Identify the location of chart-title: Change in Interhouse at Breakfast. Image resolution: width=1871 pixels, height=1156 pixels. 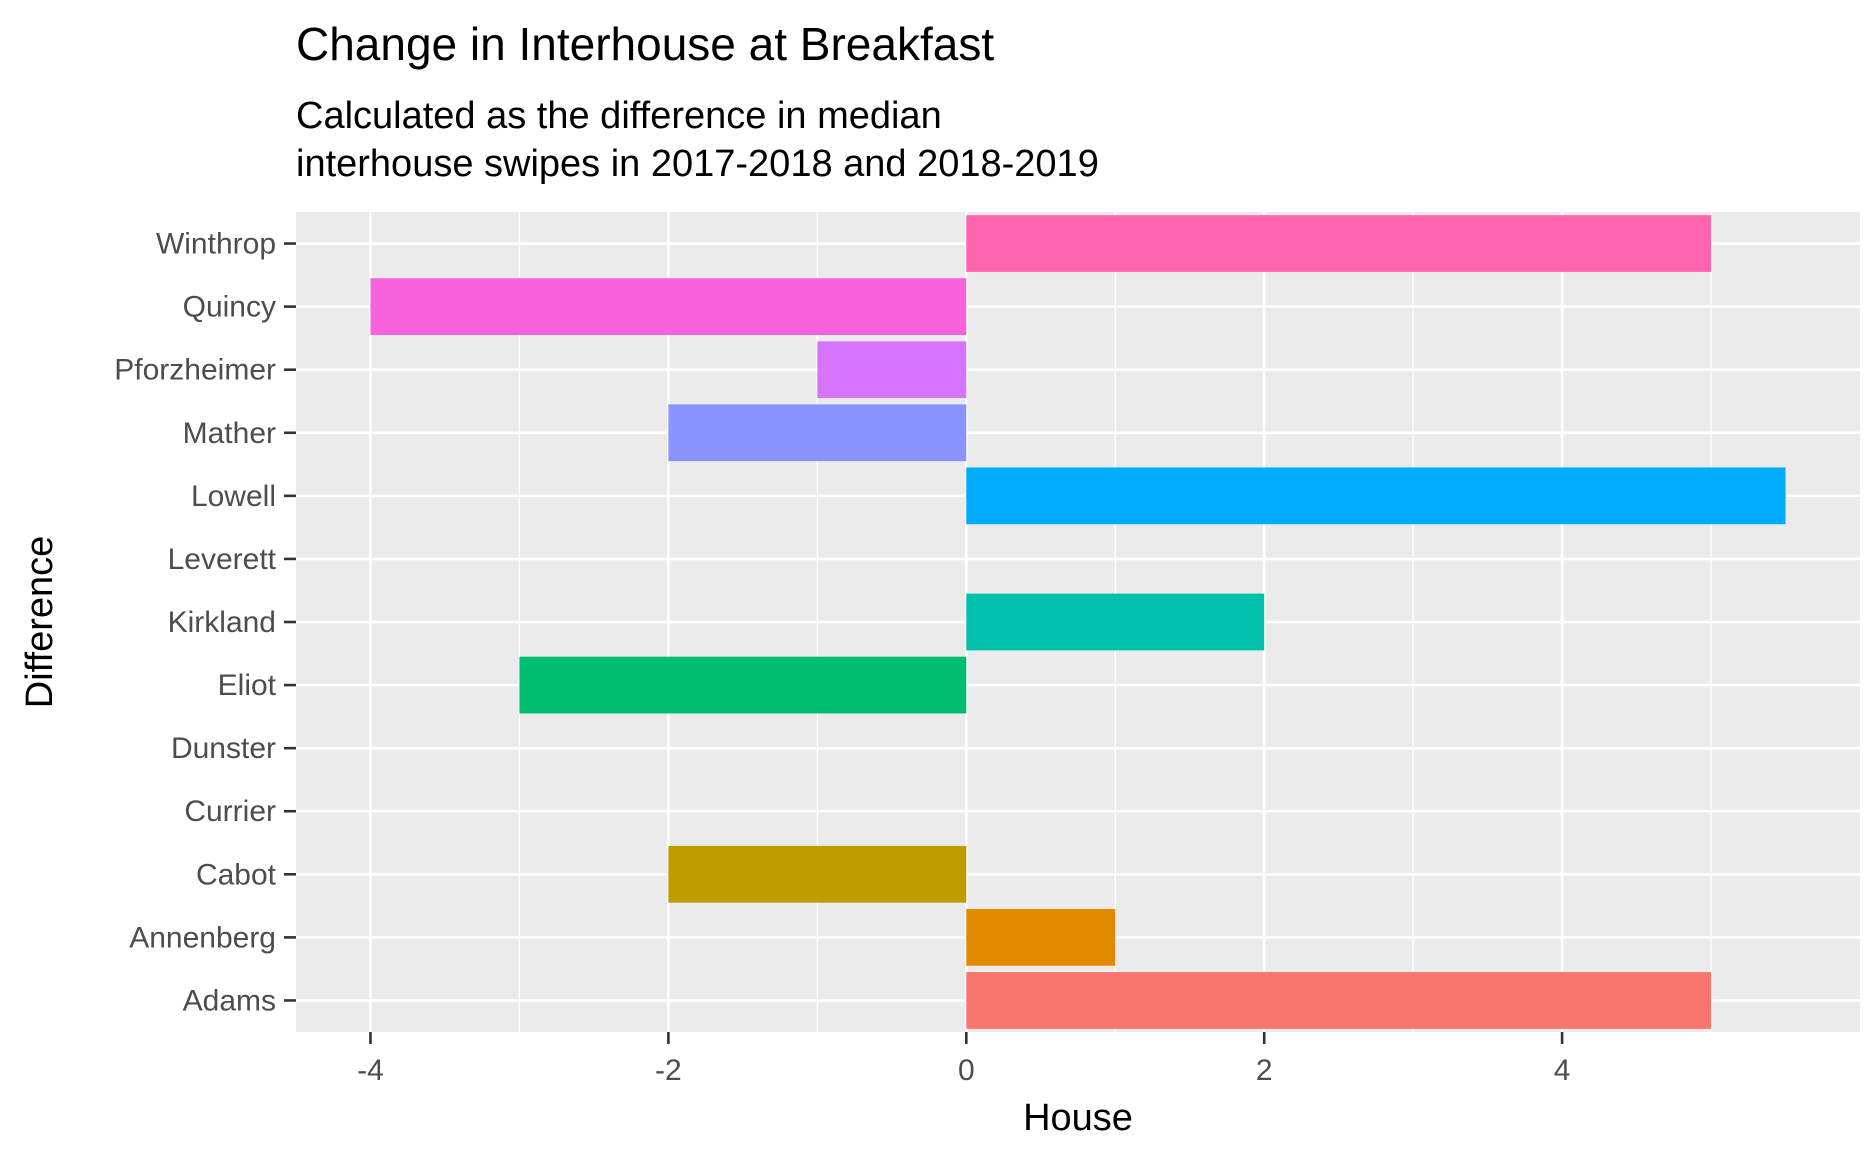
(645, 44).